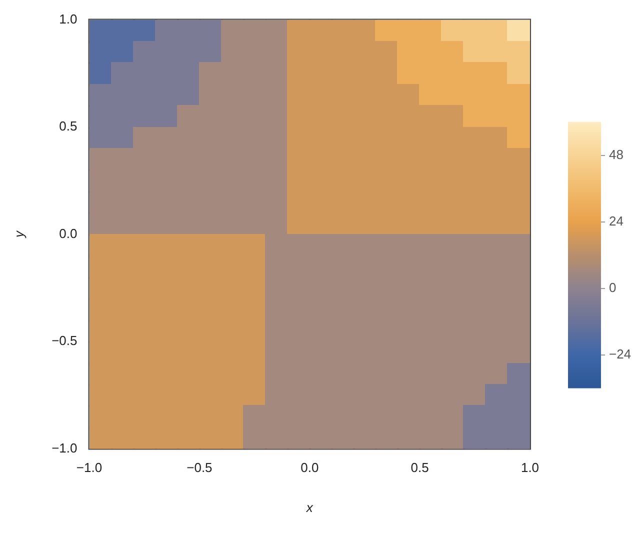  Describe the element at coordinates (419, 468) in the screenshot. I see `x-tick-label: 0.5` at that location.